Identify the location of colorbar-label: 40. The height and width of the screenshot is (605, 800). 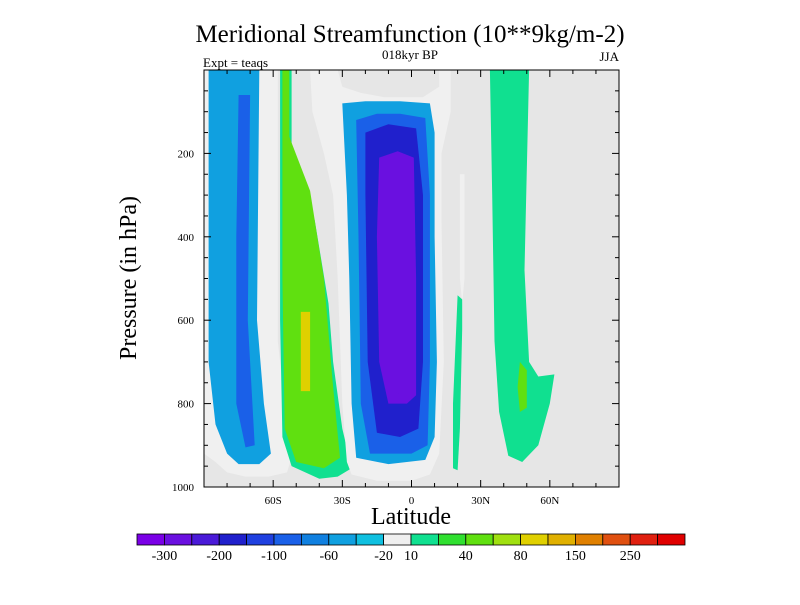
(466, 556).